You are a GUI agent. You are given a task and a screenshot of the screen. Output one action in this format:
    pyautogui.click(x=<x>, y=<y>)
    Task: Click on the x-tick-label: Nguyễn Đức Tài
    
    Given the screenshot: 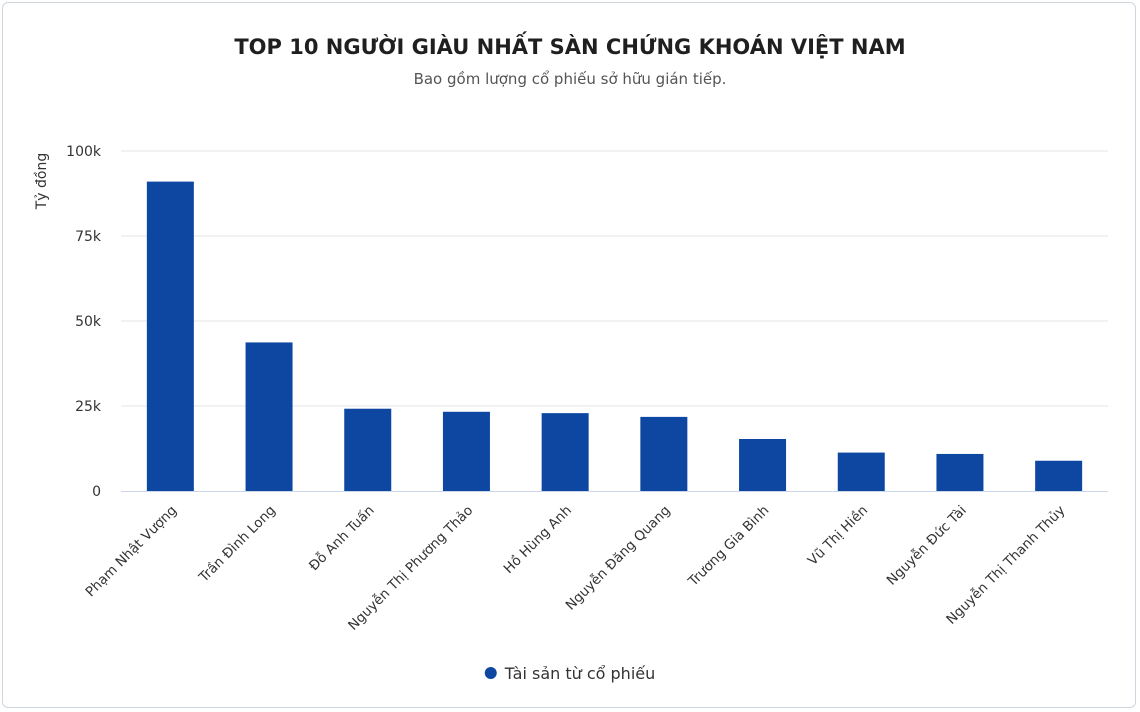 What is the action you would take?
    pyautogui.click(x=926, y=545)
    